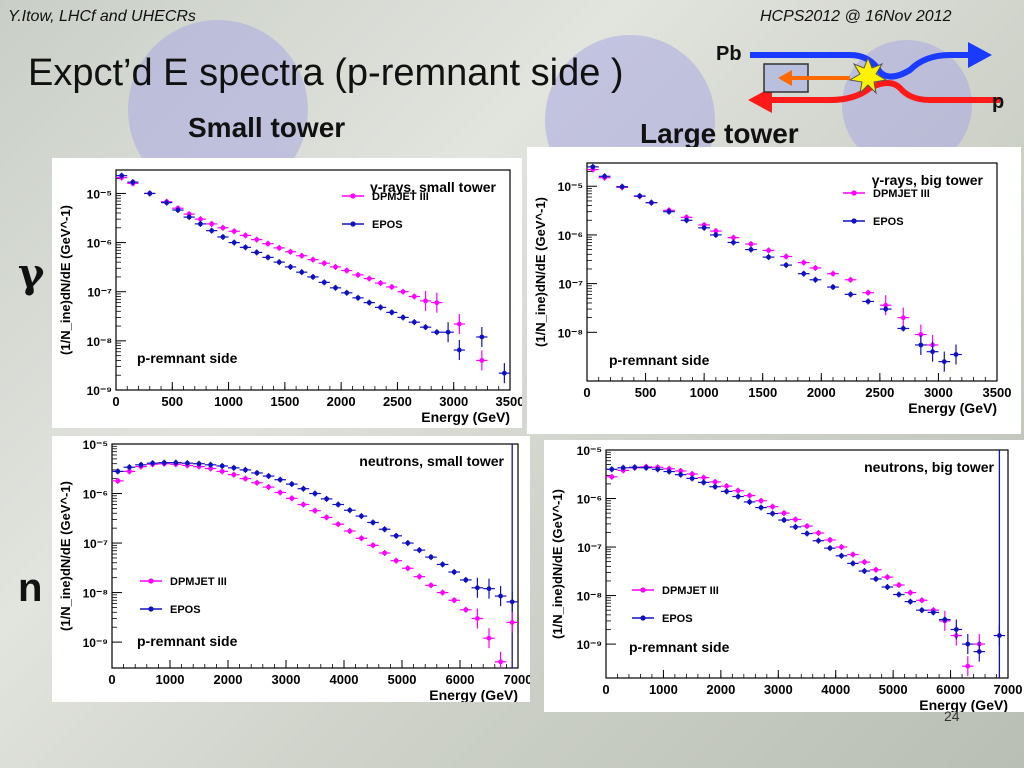  I want to click on y-tick-label: 10⁻⁵, so click(99, 194).